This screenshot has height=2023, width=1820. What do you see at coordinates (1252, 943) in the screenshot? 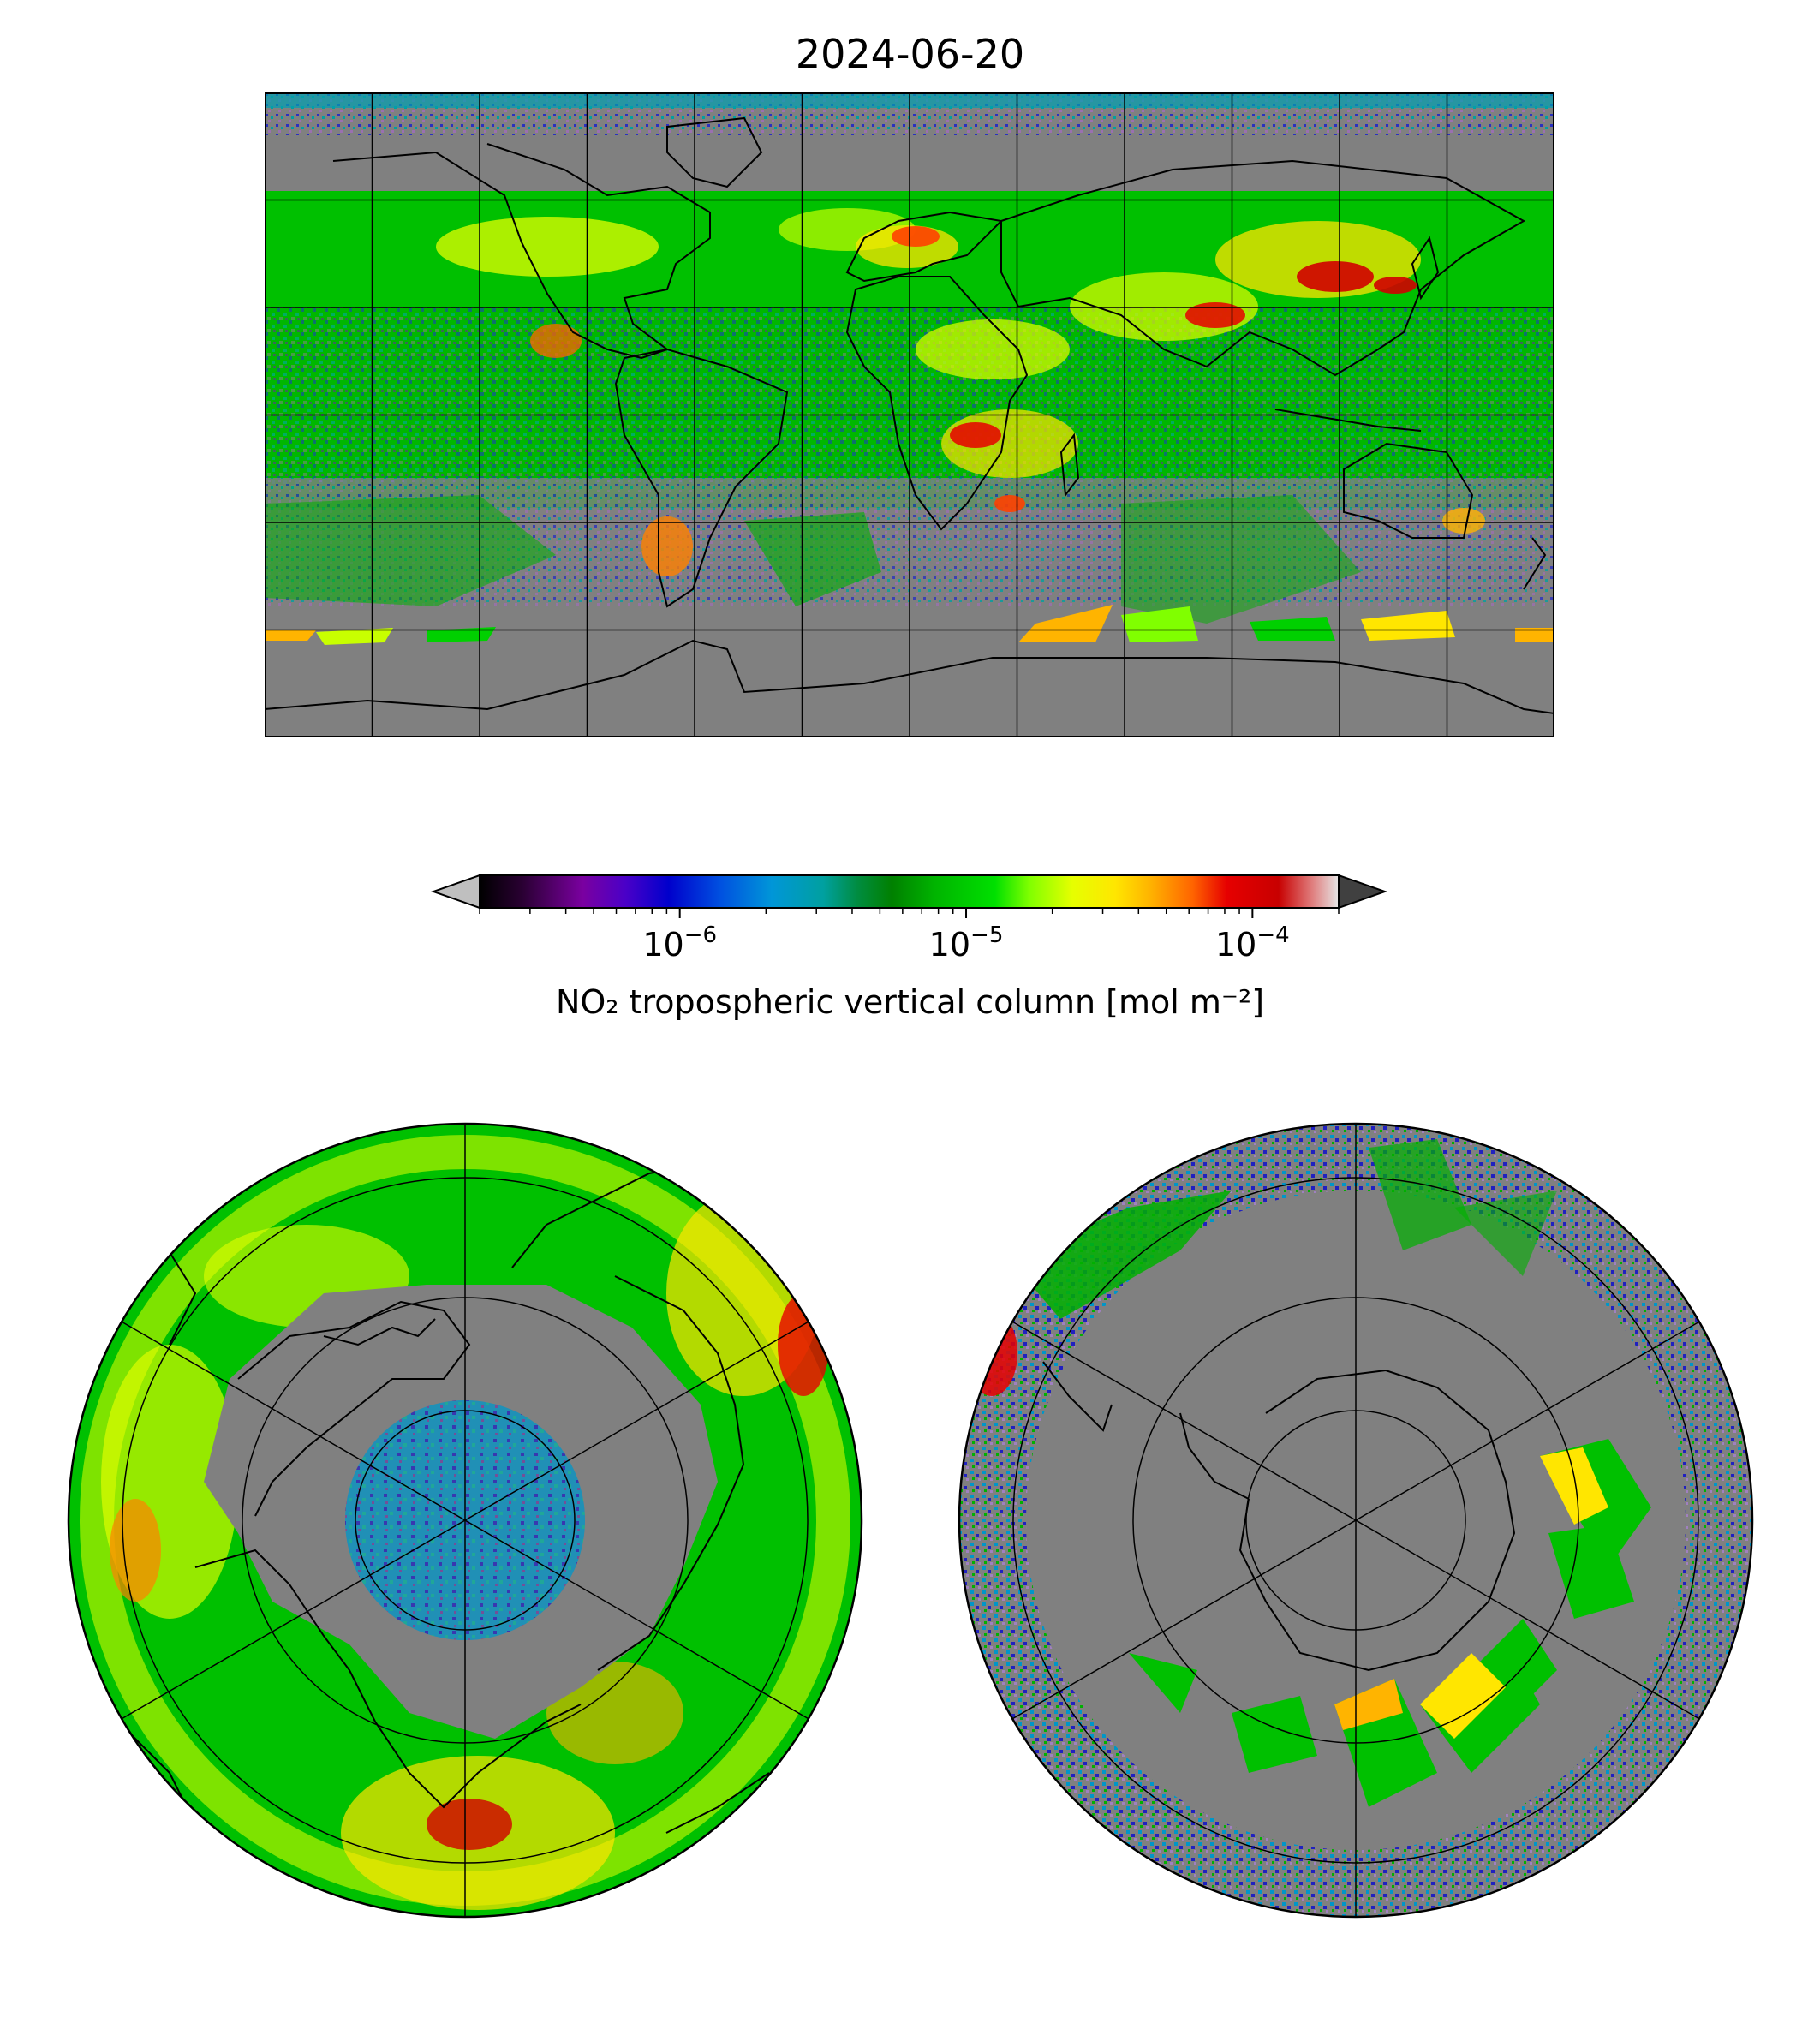
I see `colorbar-tick-label: 10⁻⁴` at bounding box center [1252, 943].